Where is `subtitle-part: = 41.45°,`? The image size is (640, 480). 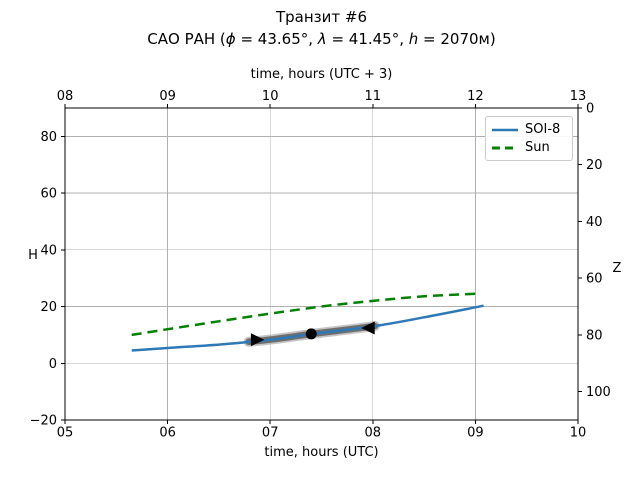
subtitle-part: = 41.45°, is located at coordinates (367, 39).